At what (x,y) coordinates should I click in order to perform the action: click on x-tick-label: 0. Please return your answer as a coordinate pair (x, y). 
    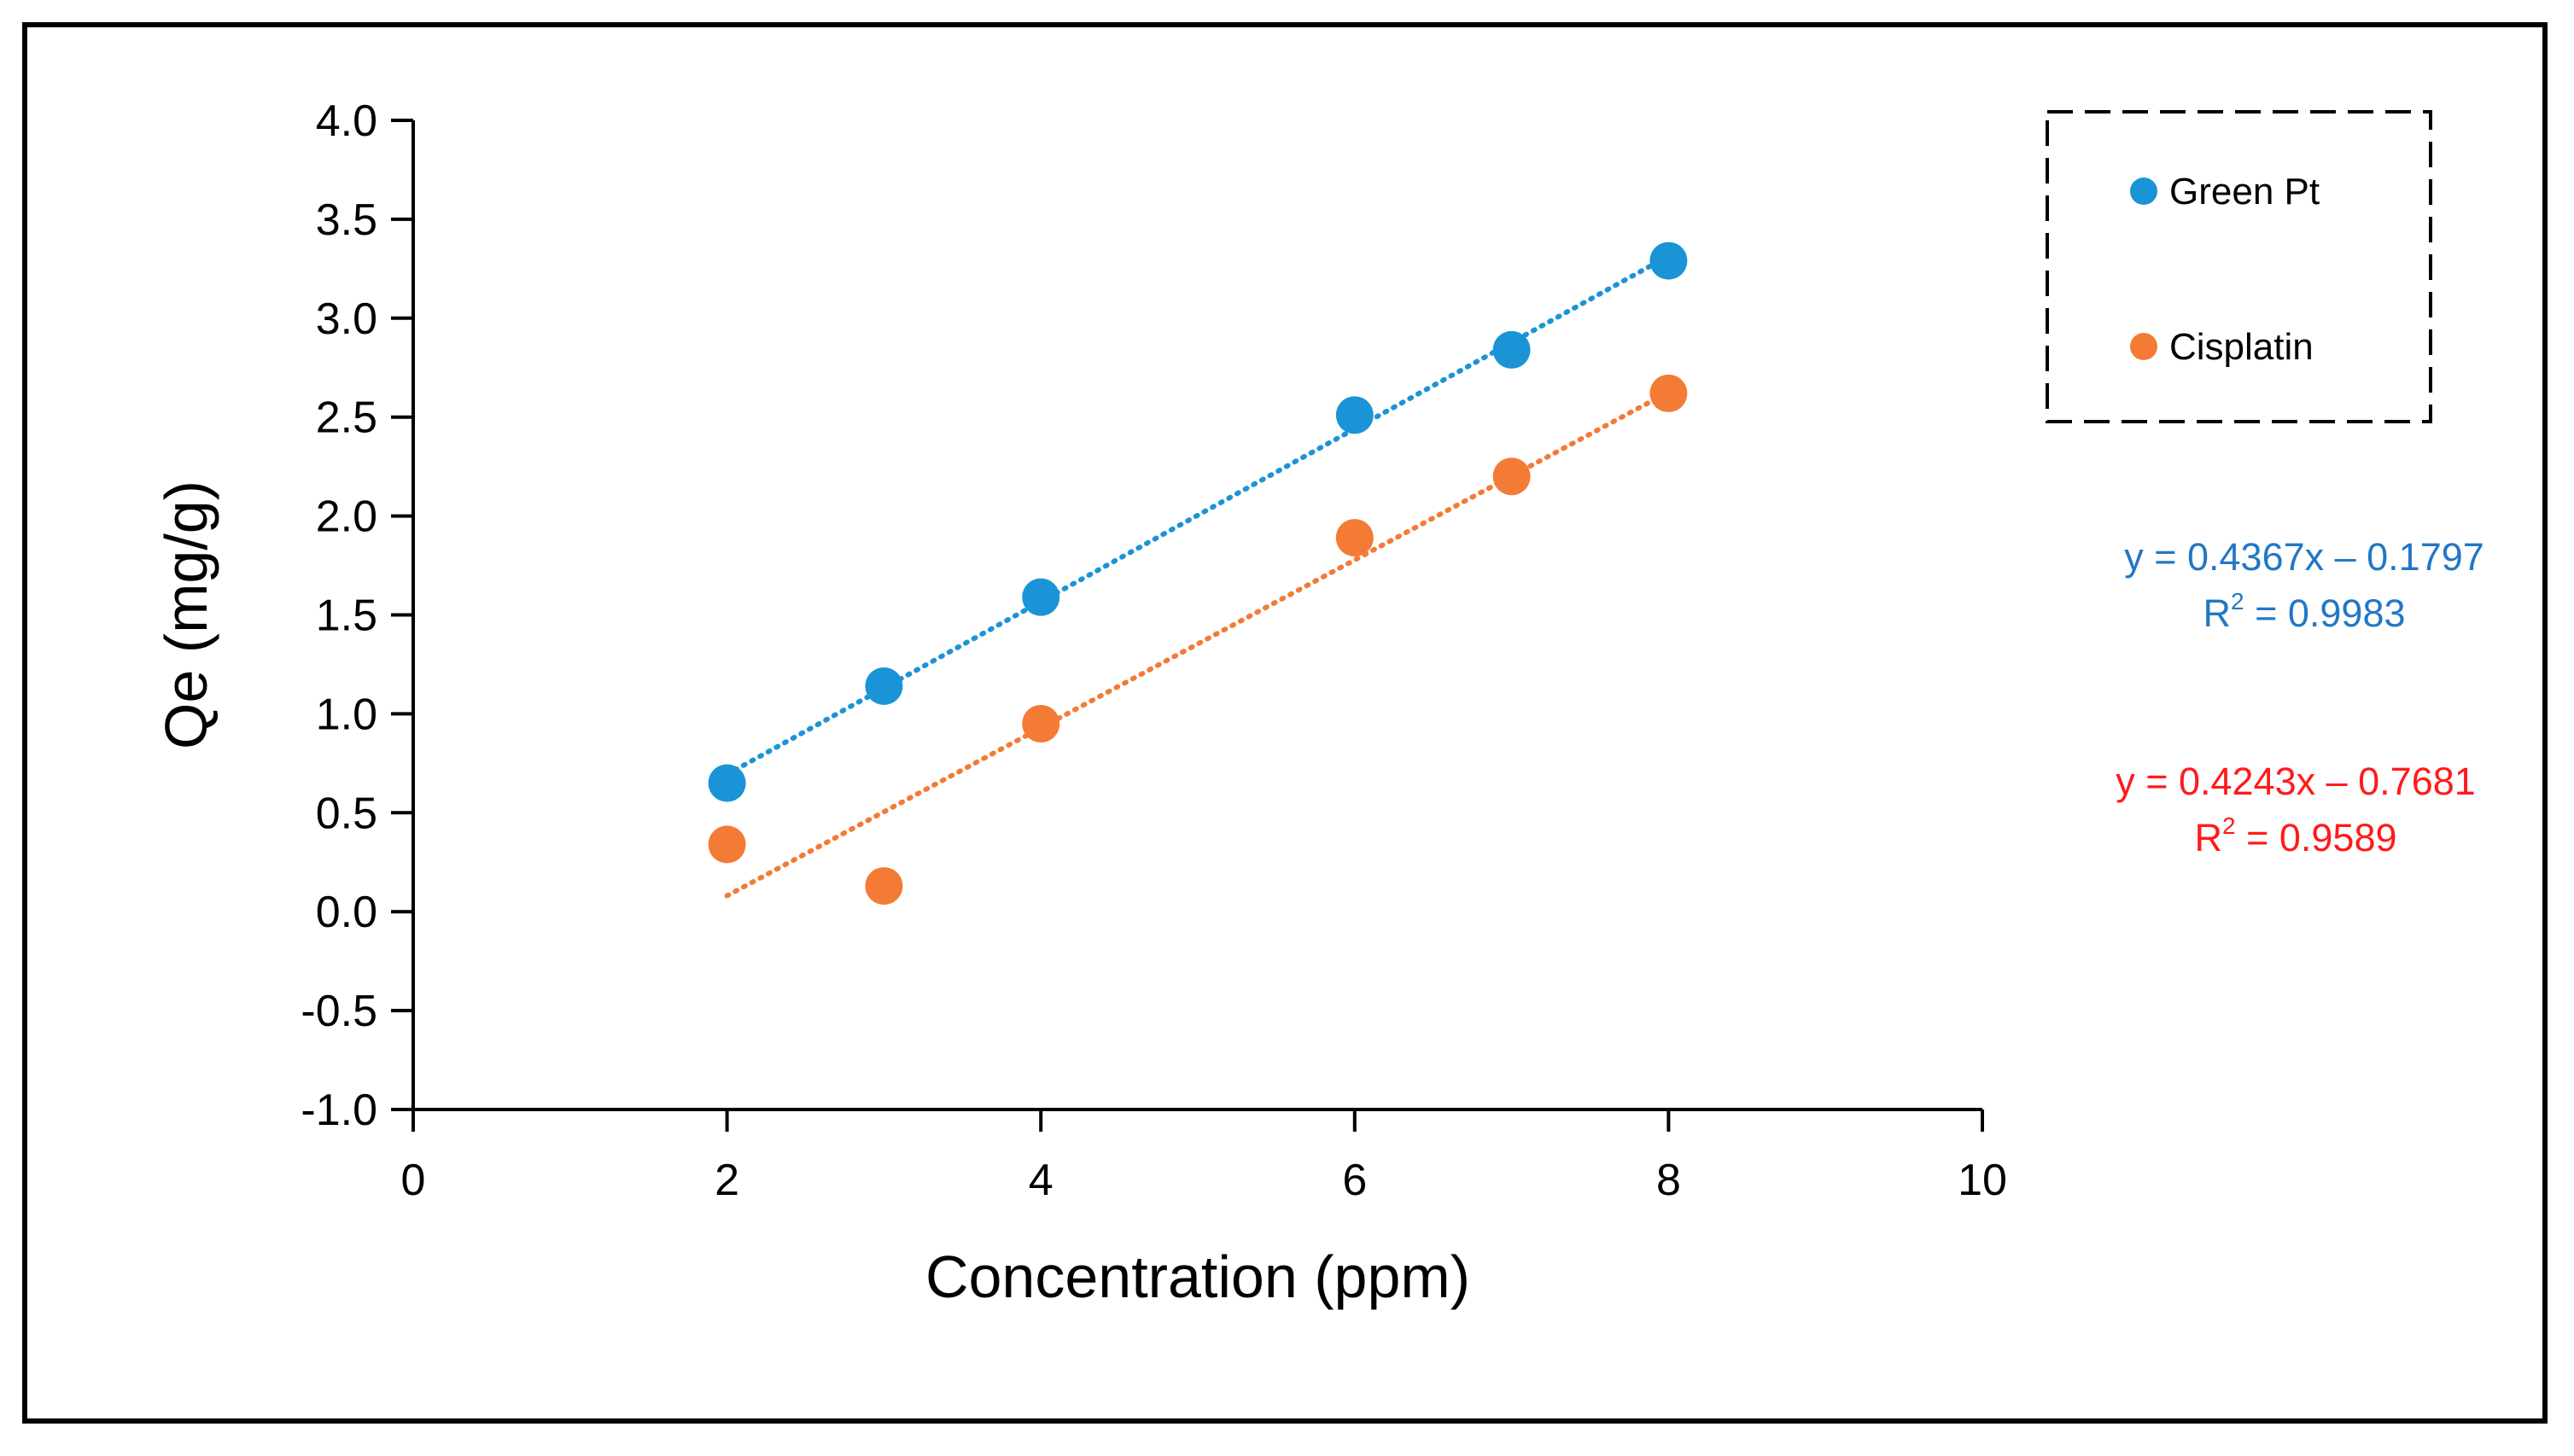
    Looking at the image, I should click on (413, 1180).